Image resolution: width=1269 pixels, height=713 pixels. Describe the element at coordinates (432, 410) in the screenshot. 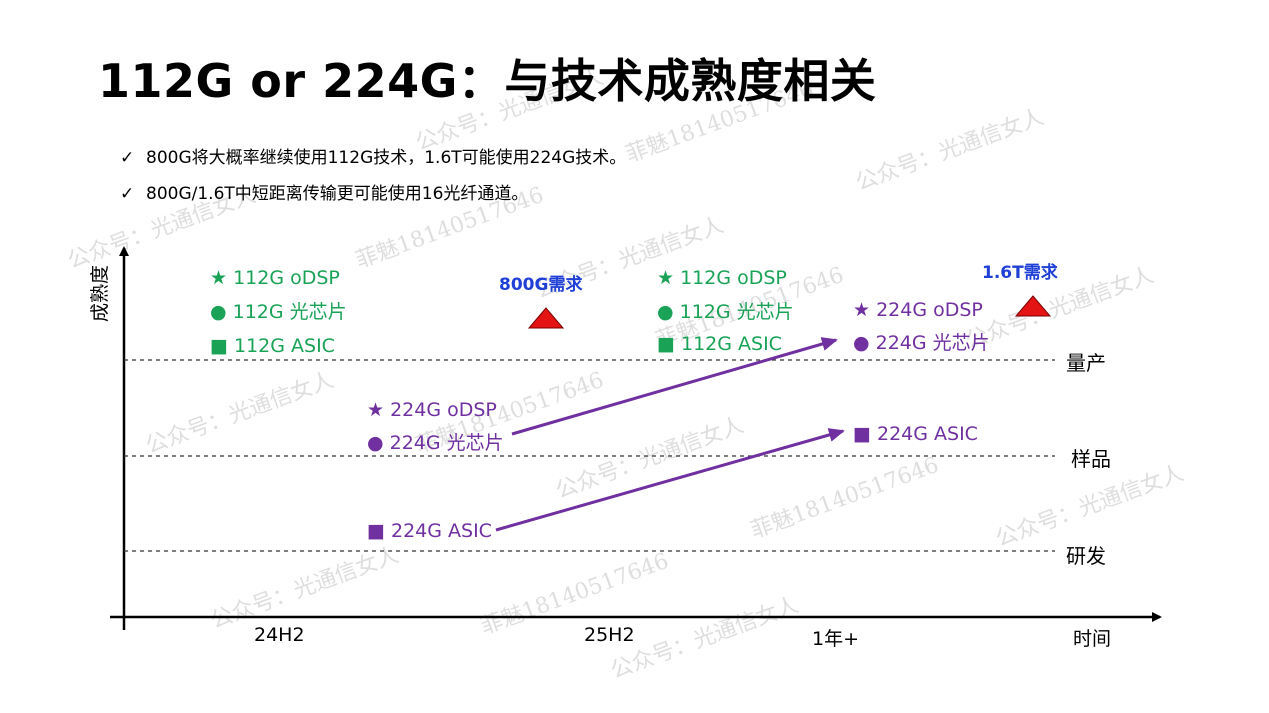

I see `224g-odsp-24h2: ★ 224G oDSP` at that location.